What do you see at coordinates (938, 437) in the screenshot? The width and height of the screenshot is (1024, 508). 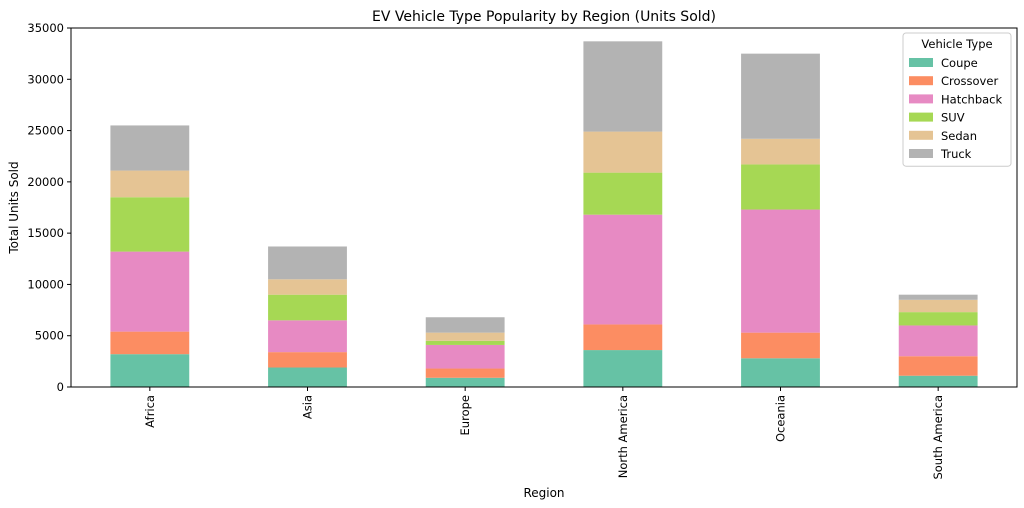 I see `x-tick-label: South America` at bounding box center [938, 437].